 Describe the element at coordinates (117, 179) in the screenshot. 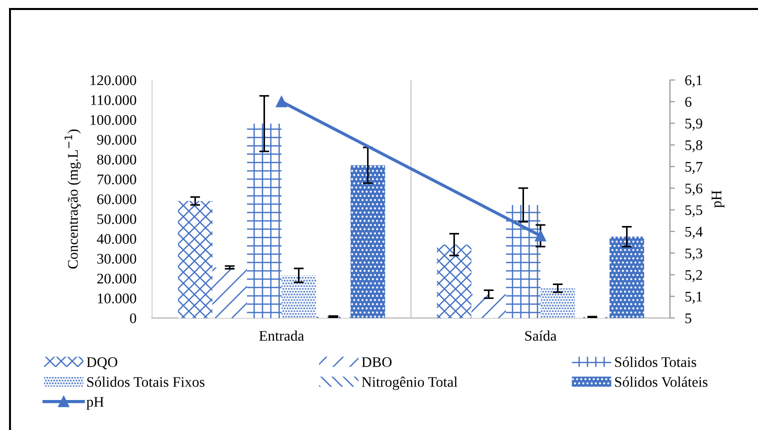

I see `y-tick-label: 70.000` at that location.